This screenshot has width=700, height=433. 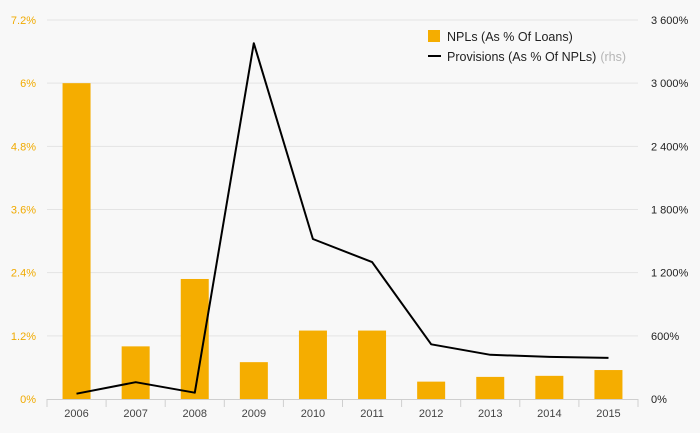 I want to click on legend-label-npls: NPLs (As % Of Loans), so click(x=510, y=37).